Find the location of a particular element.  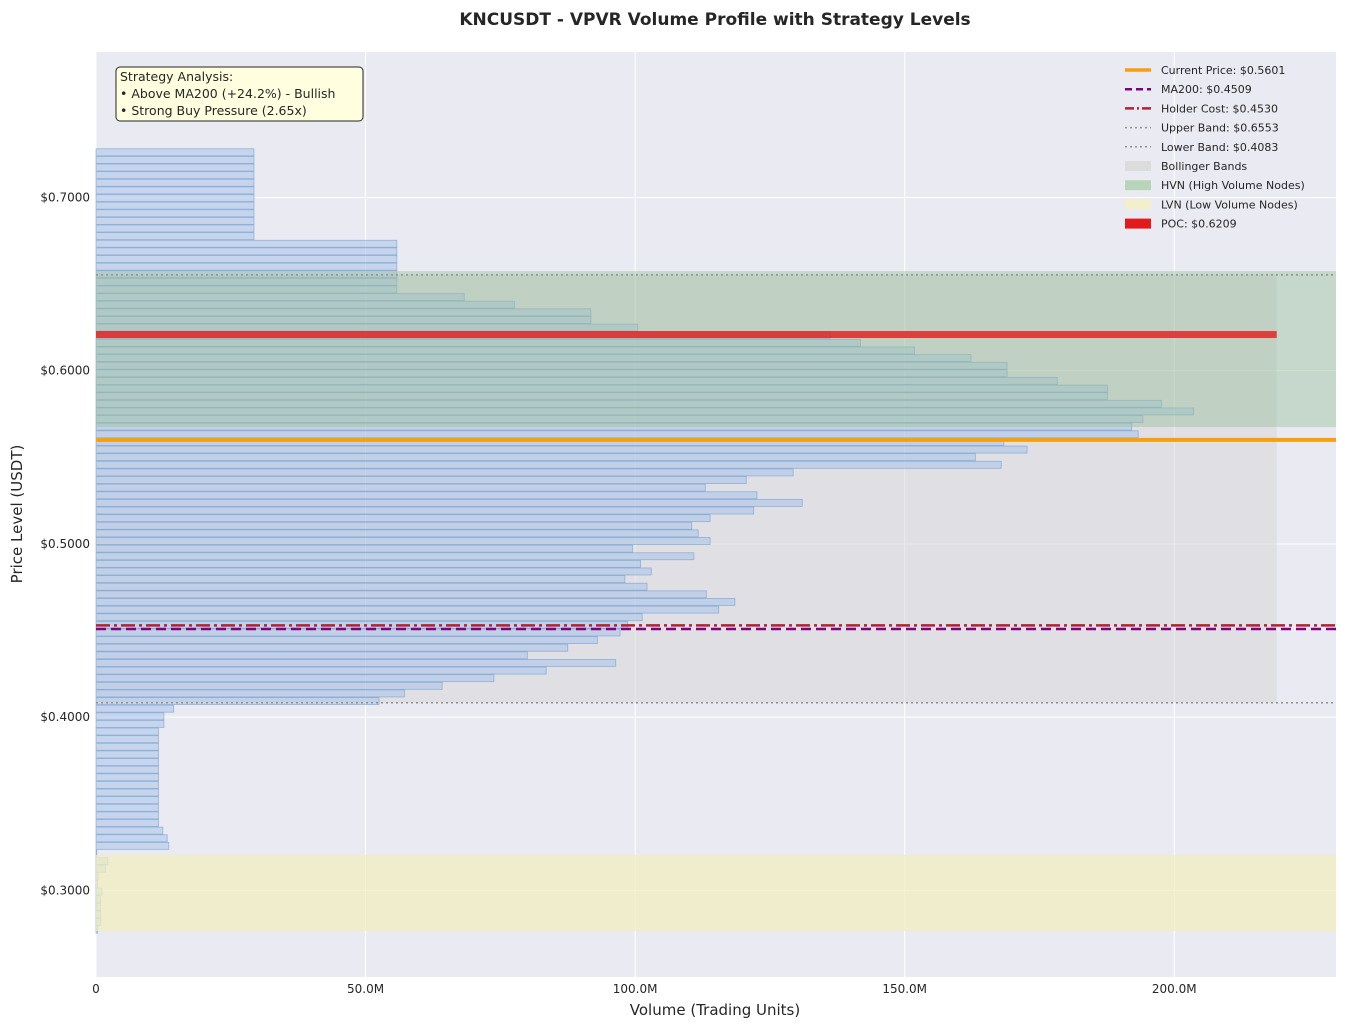

legend-label: POC: $0.6209 is located at coordinates (1199, 224).